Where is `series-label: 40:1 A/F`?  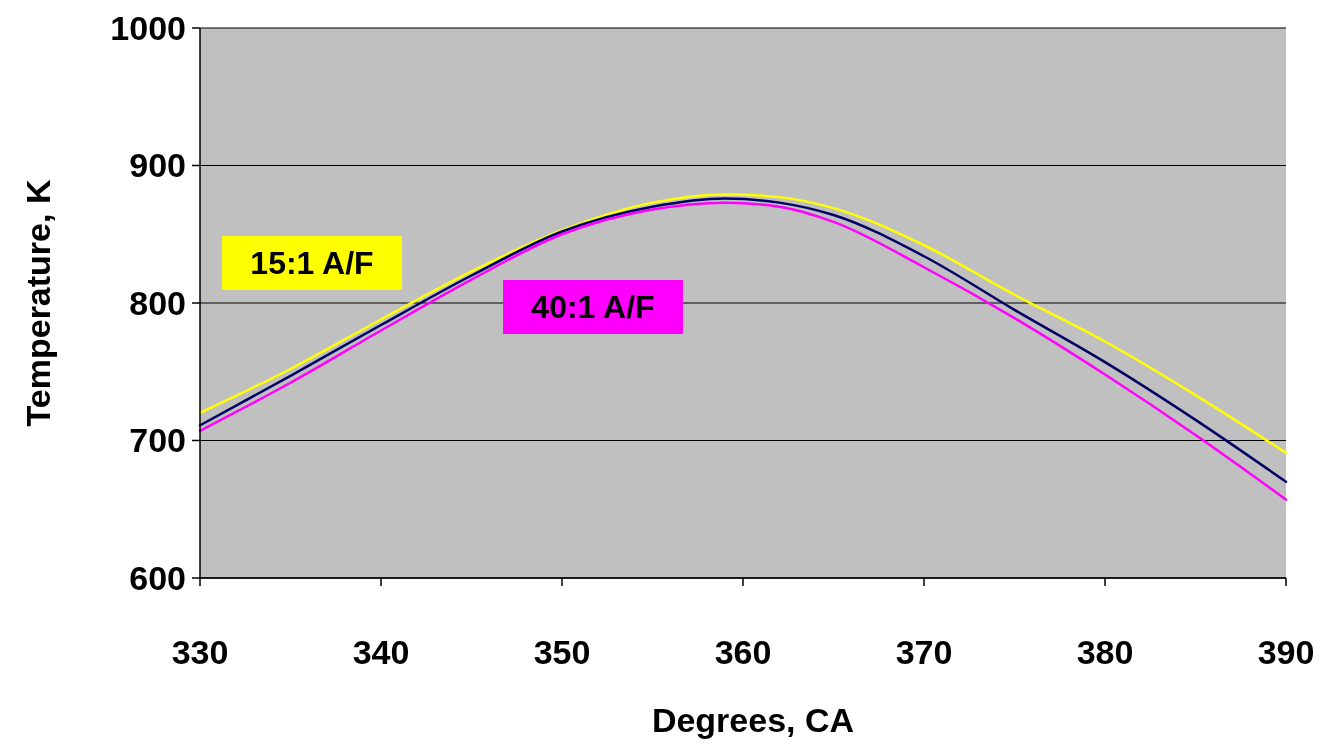
series-label: 40:1 A/F is located at coordinates (593, 307).